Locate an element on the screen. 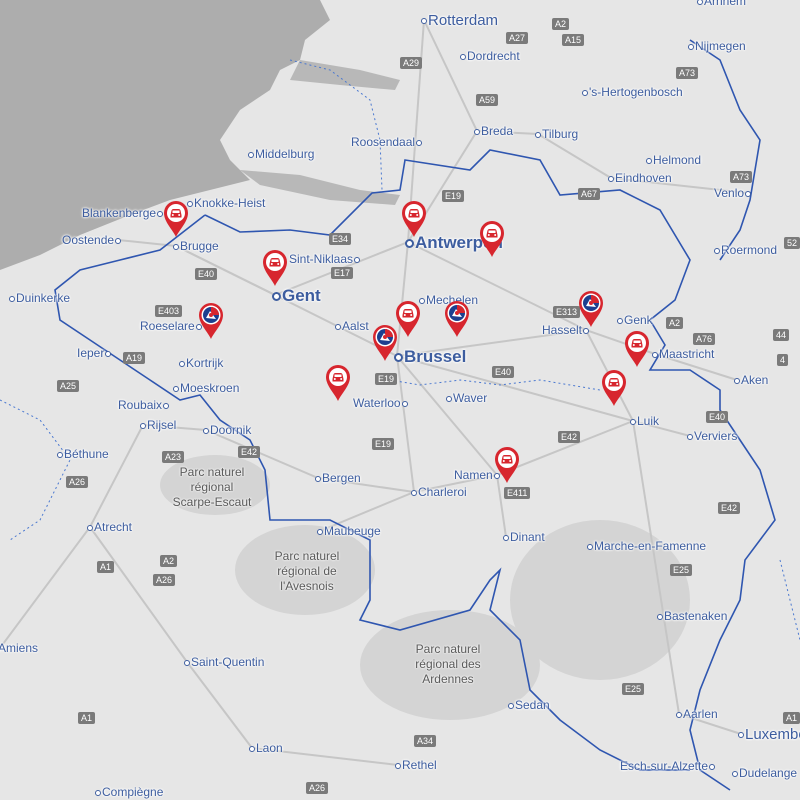 This screenshot has height=800, width=800. city-label: Roubaix is located at coordinates (144, 405).